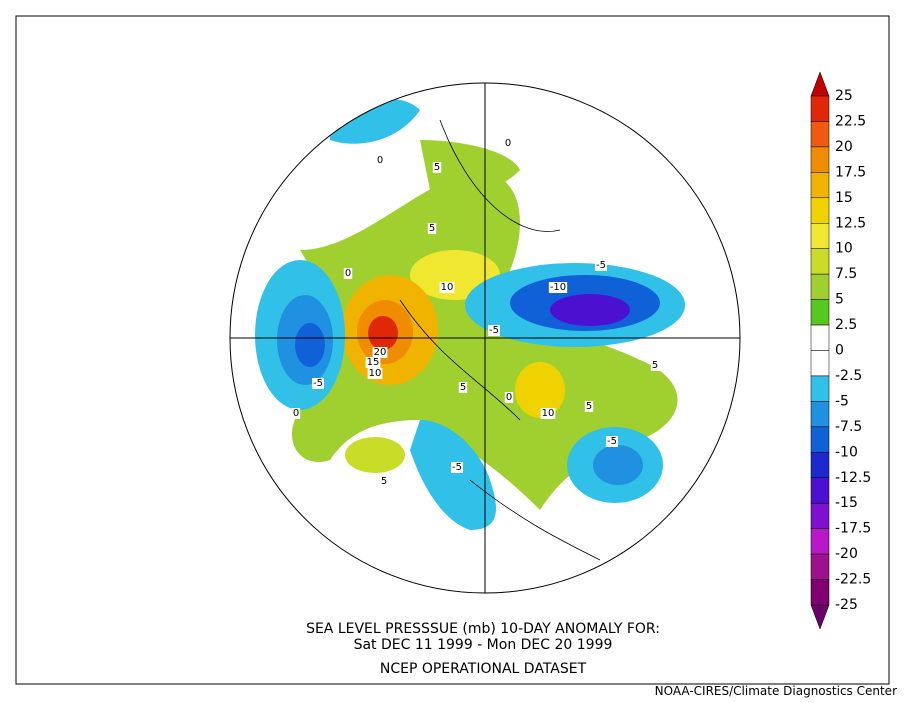  What do you see at coordinates (846, 325) in the screenshot?
I see `colorbar-label: 2.5` at bounding box center [846, 325].